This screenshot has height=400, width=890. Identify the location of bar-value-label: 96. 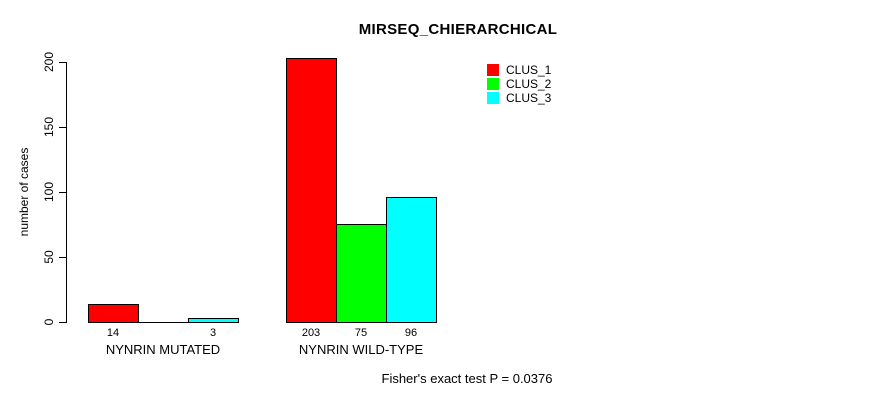
(411, 333).